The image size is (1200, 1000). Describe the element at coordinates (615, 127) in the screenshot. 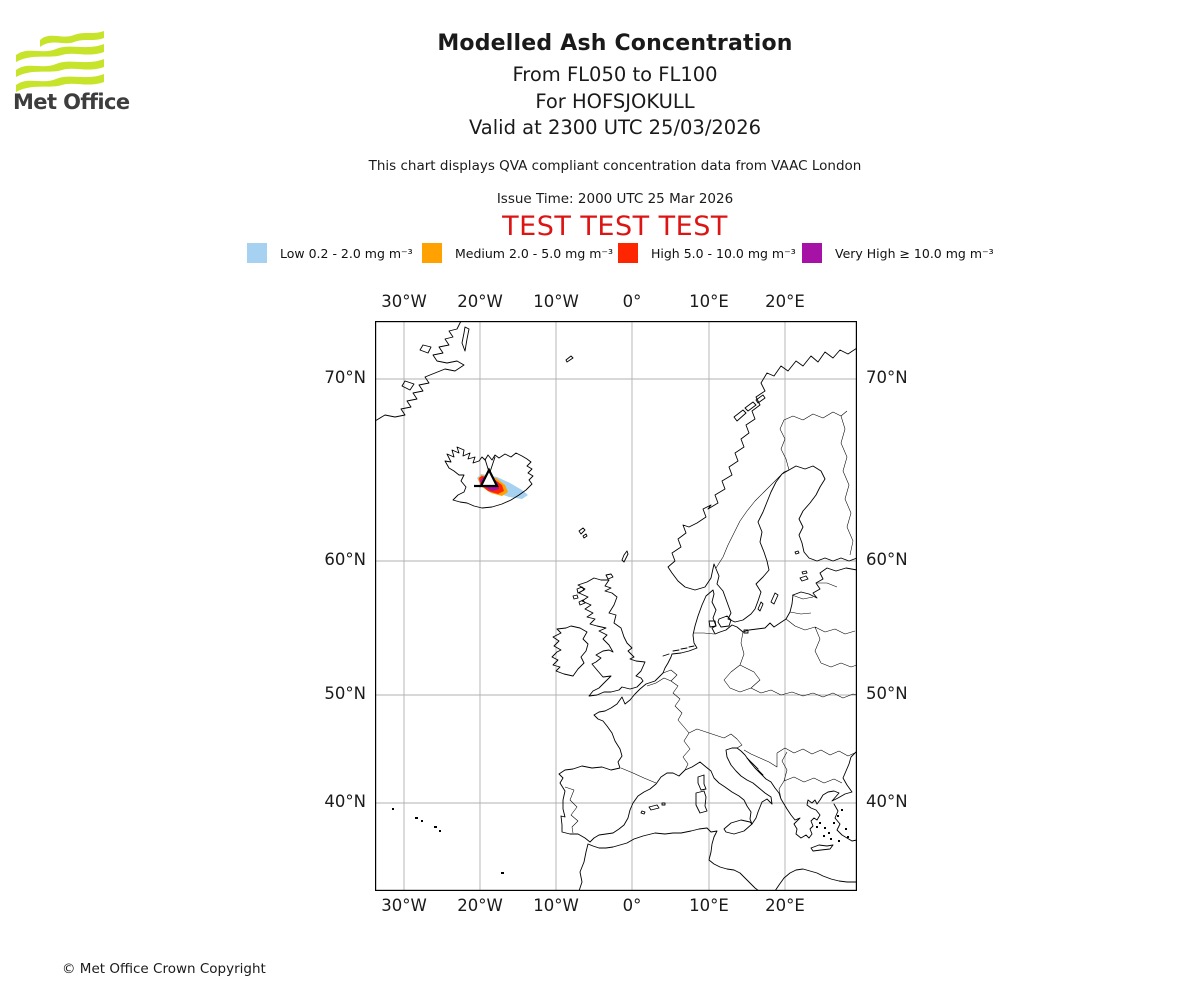

I see `subtitle-valid-time: Valid at 2300 UTC 25/03/2026` at that location.